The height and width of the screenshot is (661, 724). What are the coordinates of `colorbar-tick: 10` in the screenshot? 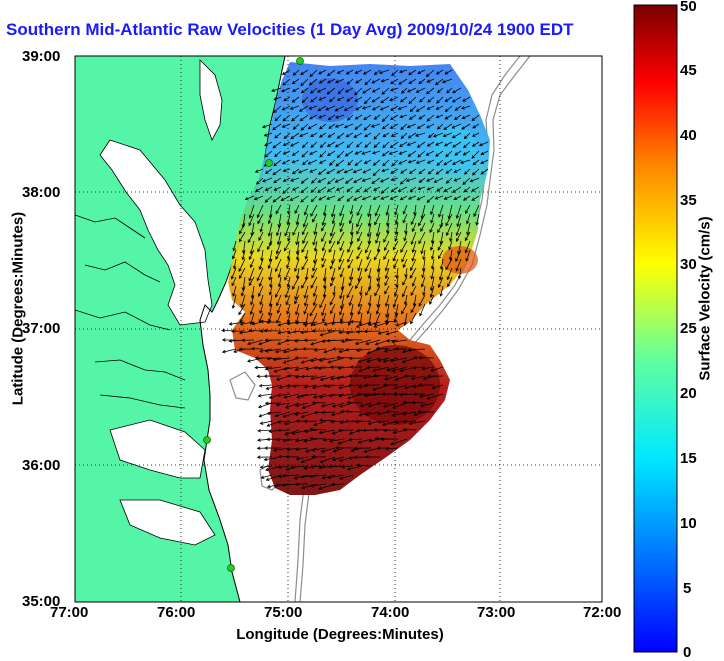 It's located at (688, 523).